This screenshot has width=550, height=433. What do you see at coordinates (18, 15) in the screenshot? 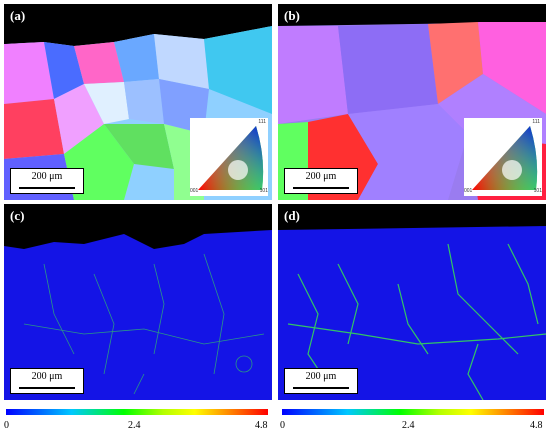
I see `panel-label: (a)` at bounding box center [18, 15].